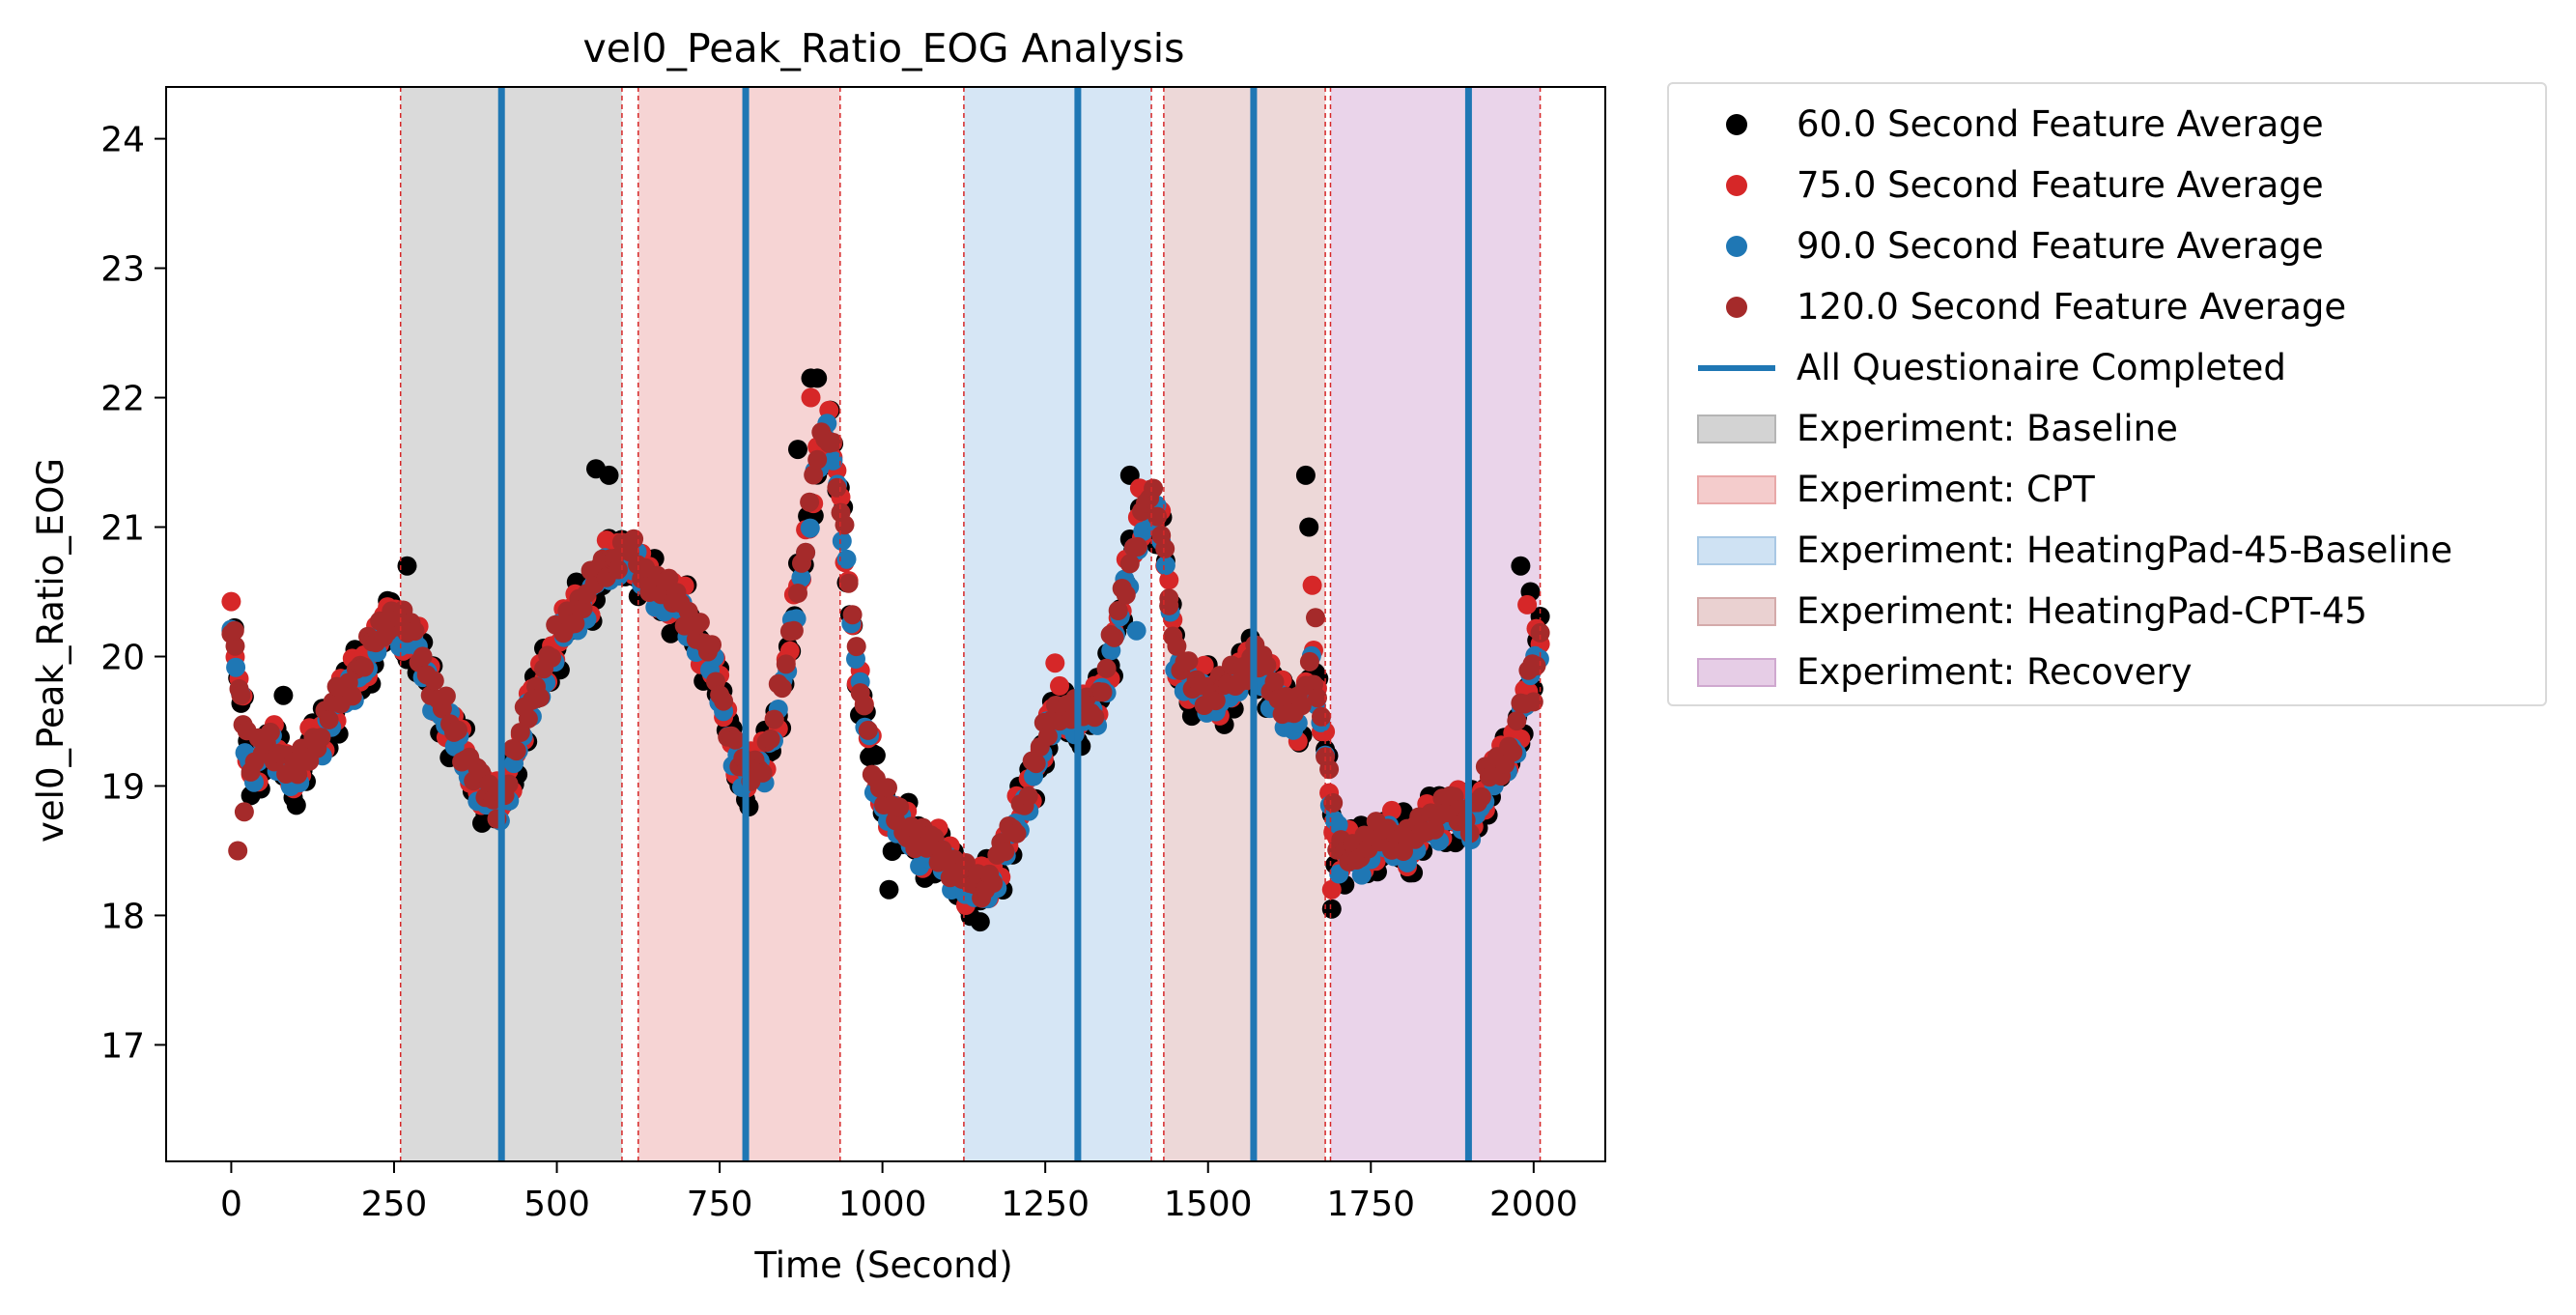 This screenshot has width=2576, height=1315. I want to click on legend-label: 120.0 Second Feature Average, so click(2072, 307).